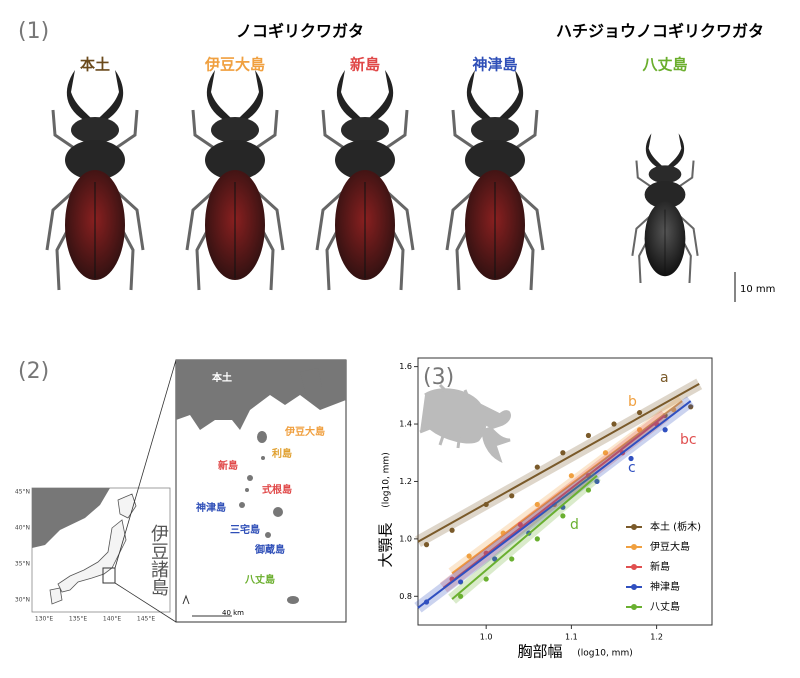 The width and height of the screenshot is (800, 678). What do you see at coordinates (438, 377) in the screenshot?
I see `panel-label: (3)` at bounding box center [438, 377].